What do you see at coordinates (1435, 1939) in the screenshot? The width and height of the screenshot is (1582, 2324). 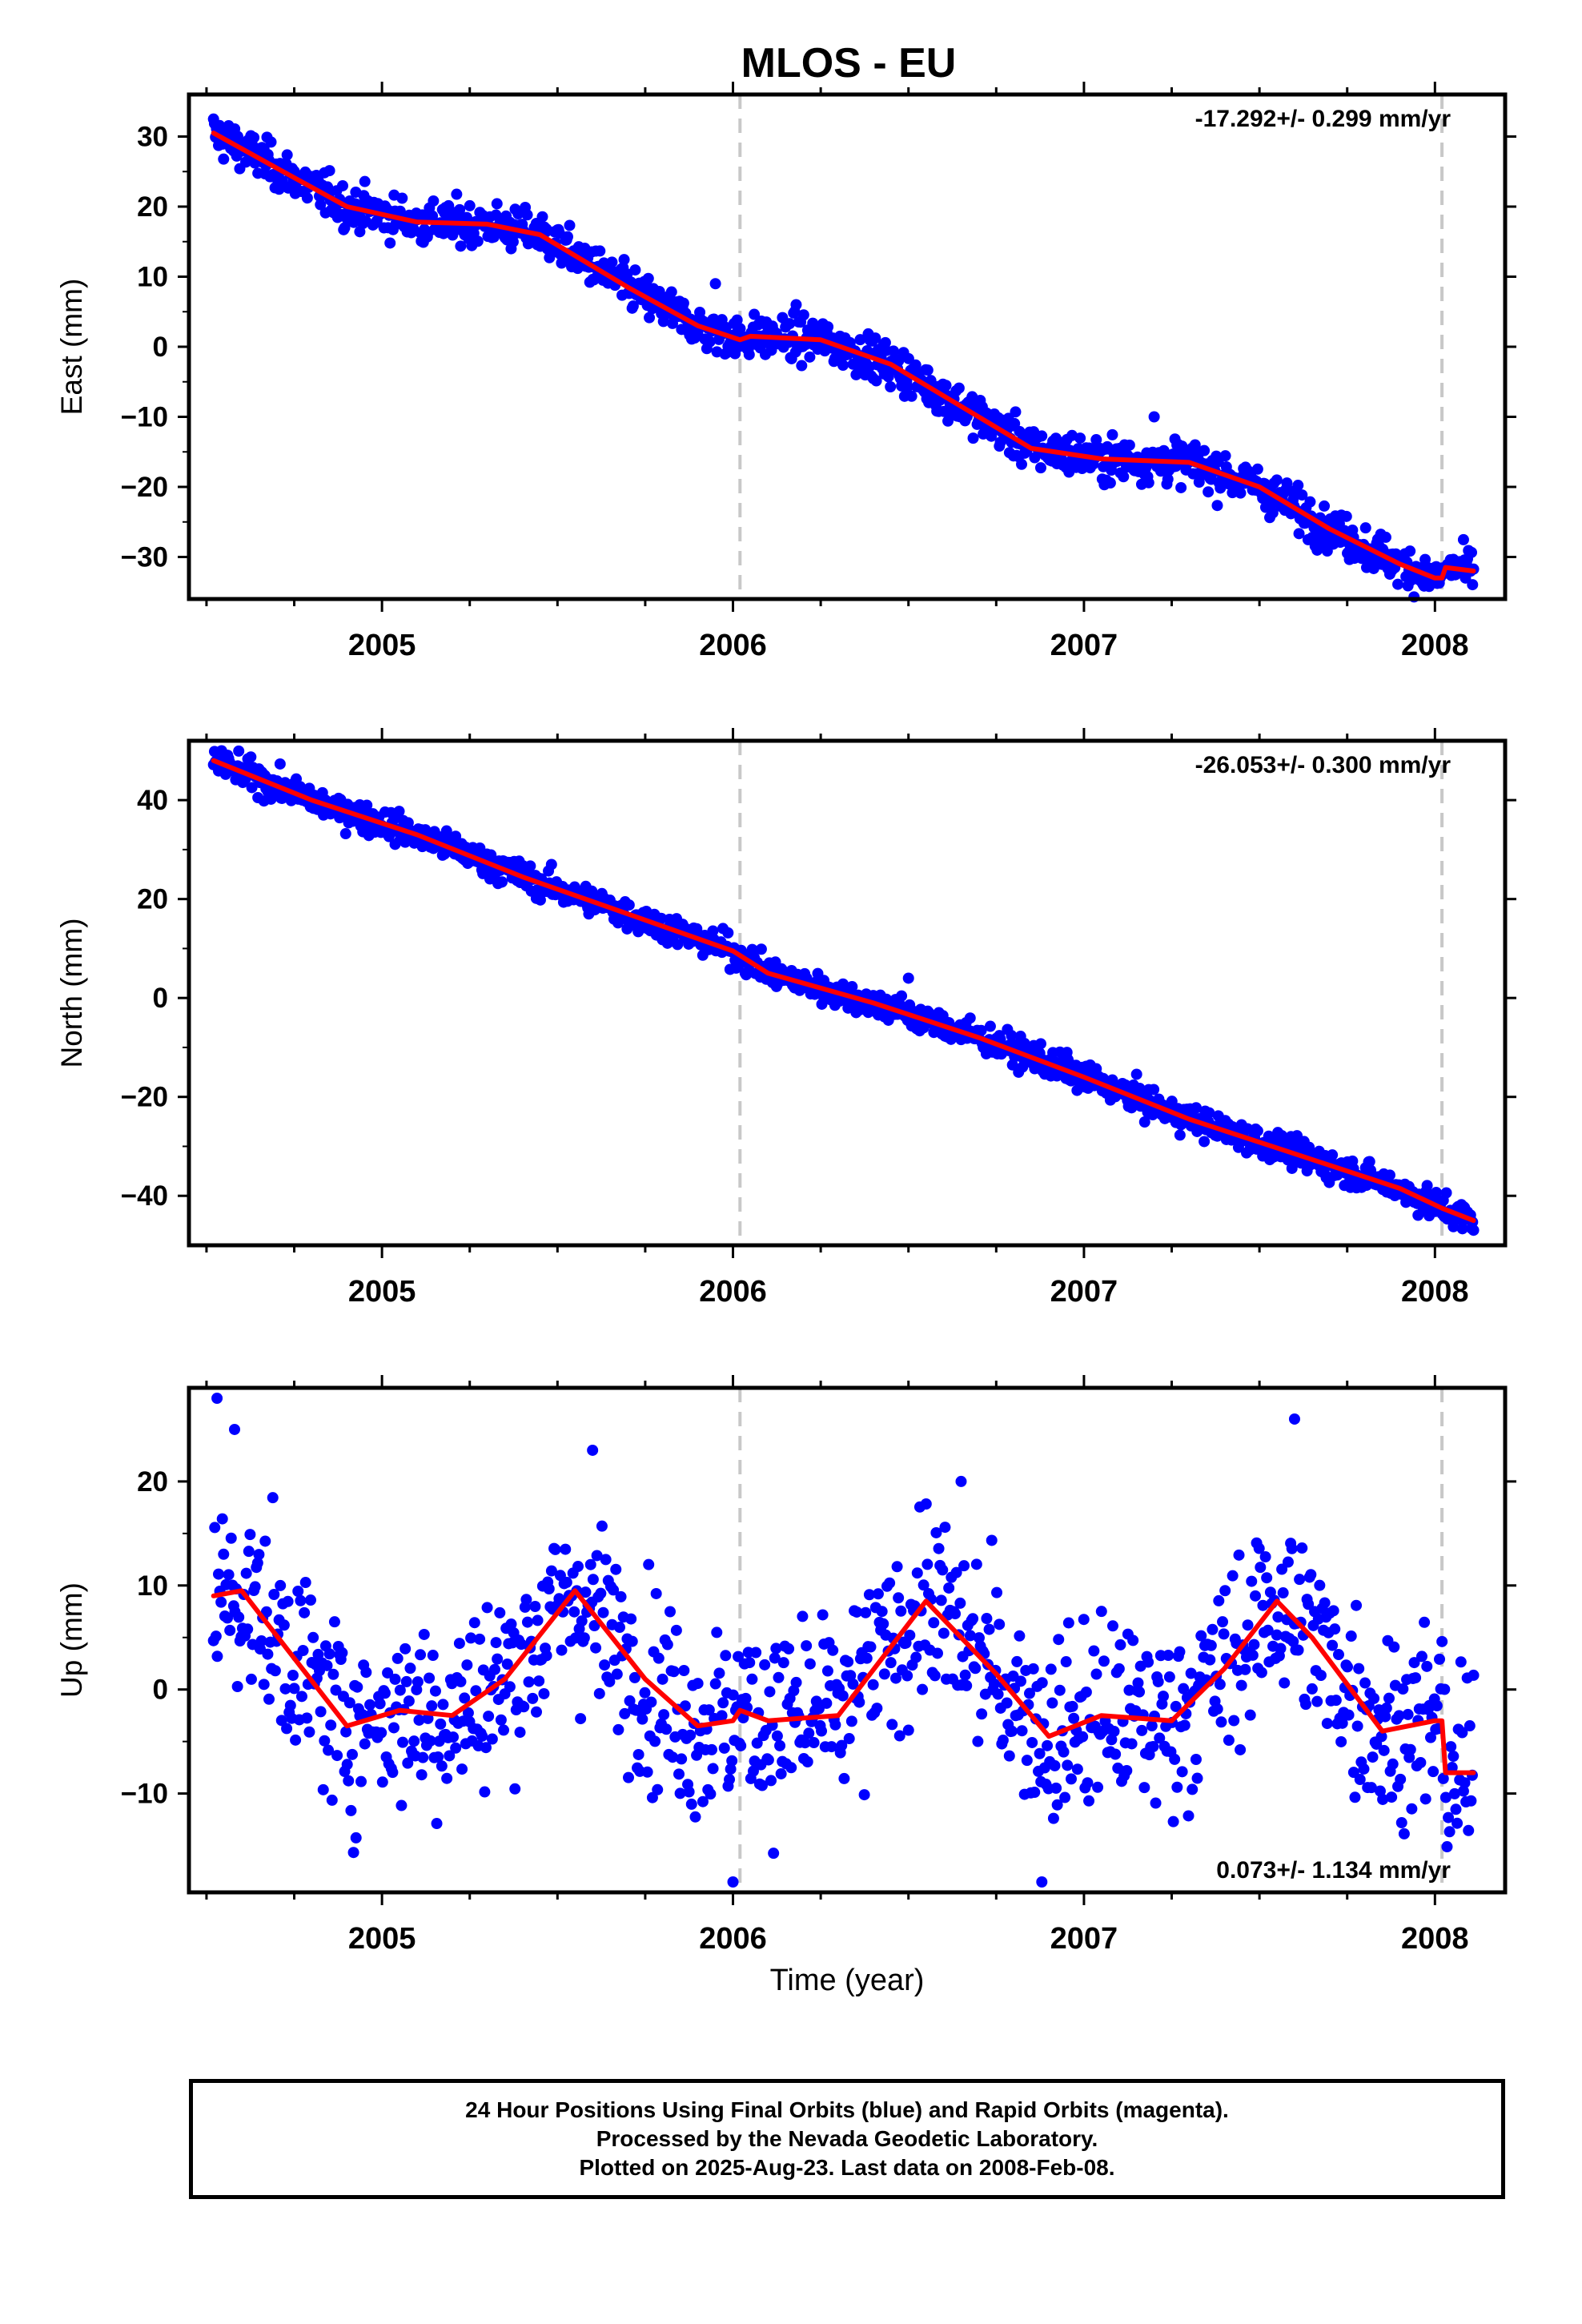 I see `up-x-tick-label: 2008` at bounding box center [1435, 1939].